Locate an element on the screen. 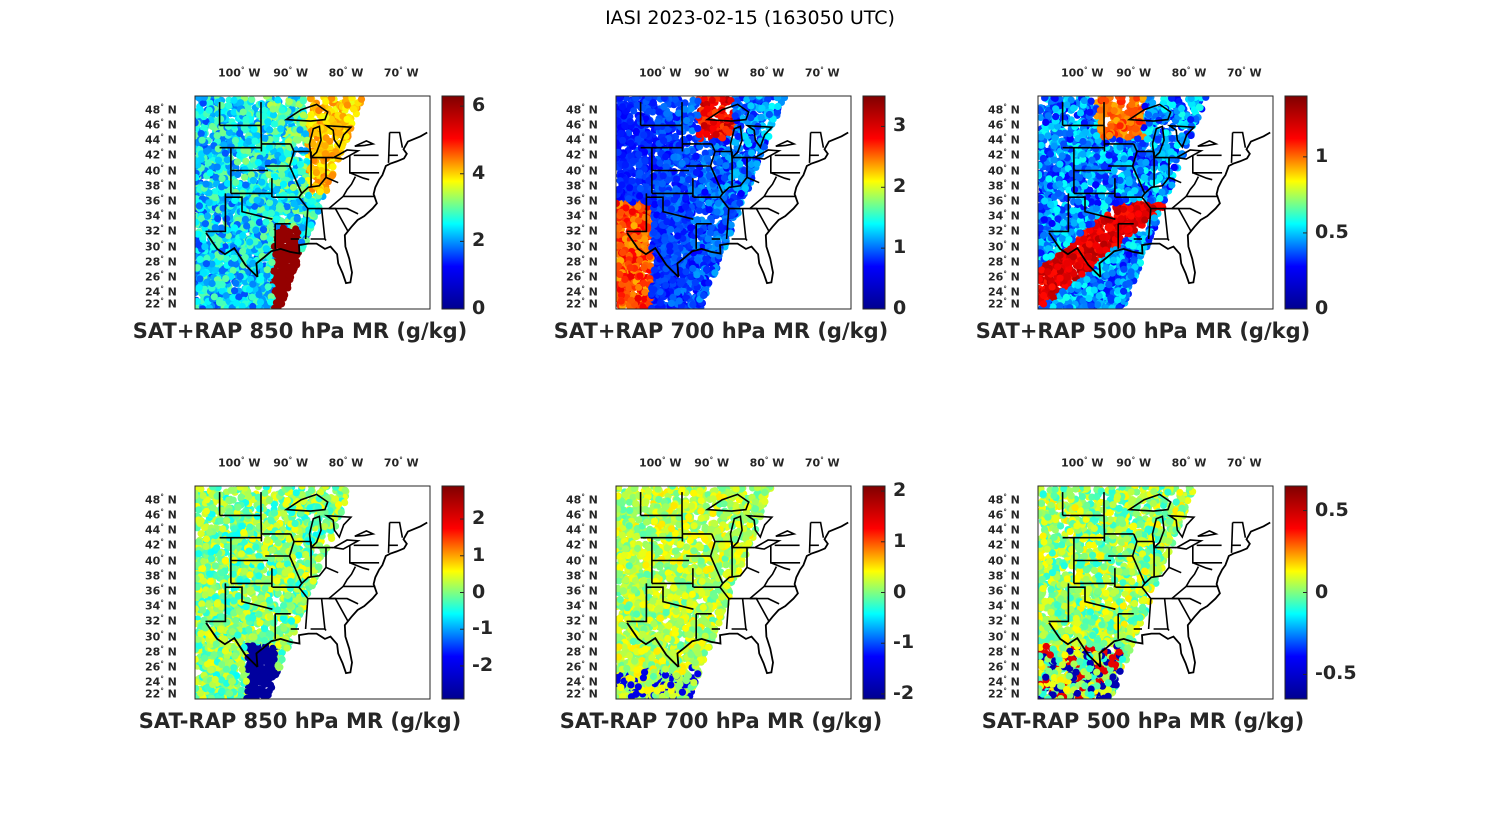  latitude-tick-label: 42° N is located at coordinates (161, 545).